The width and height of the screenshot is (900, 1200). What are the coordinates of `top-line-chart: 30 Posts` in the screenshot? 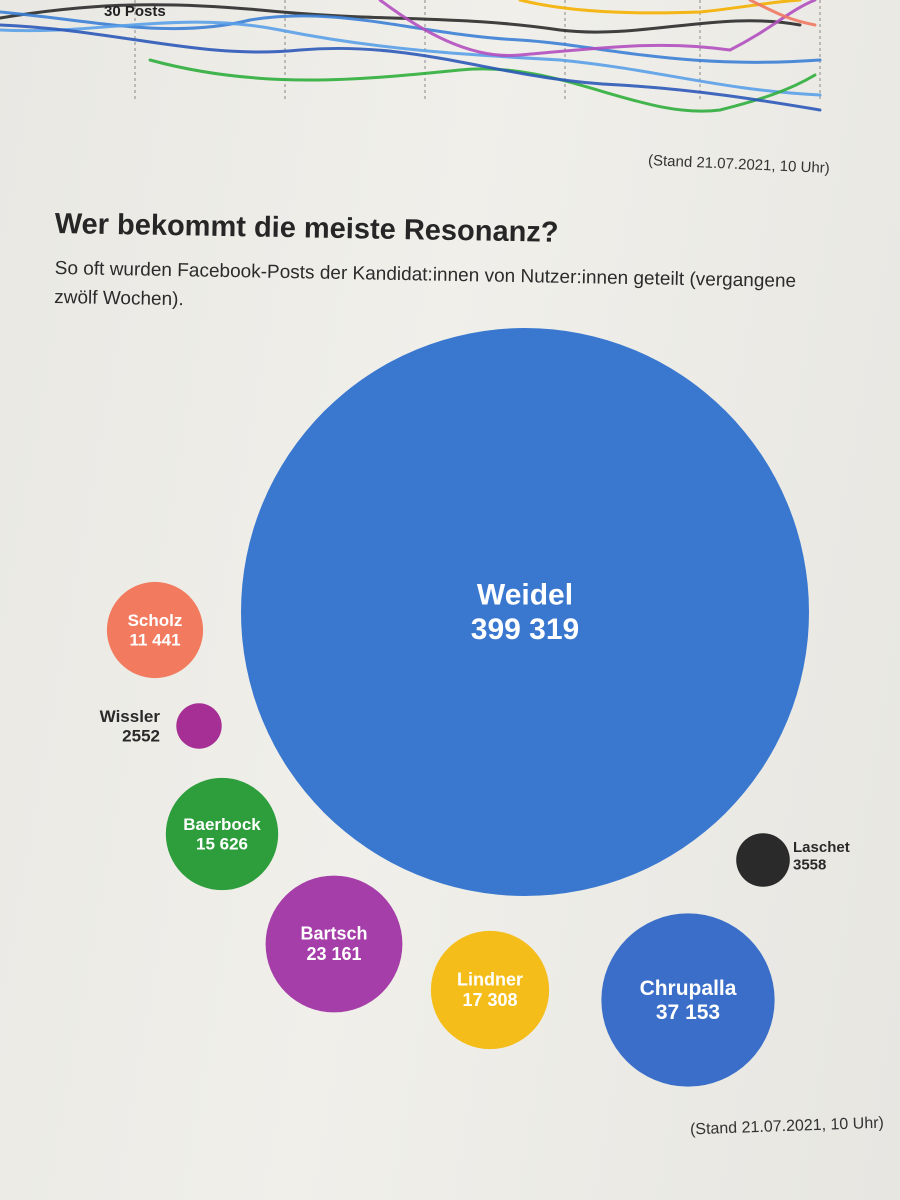 It's located at (411, 56).